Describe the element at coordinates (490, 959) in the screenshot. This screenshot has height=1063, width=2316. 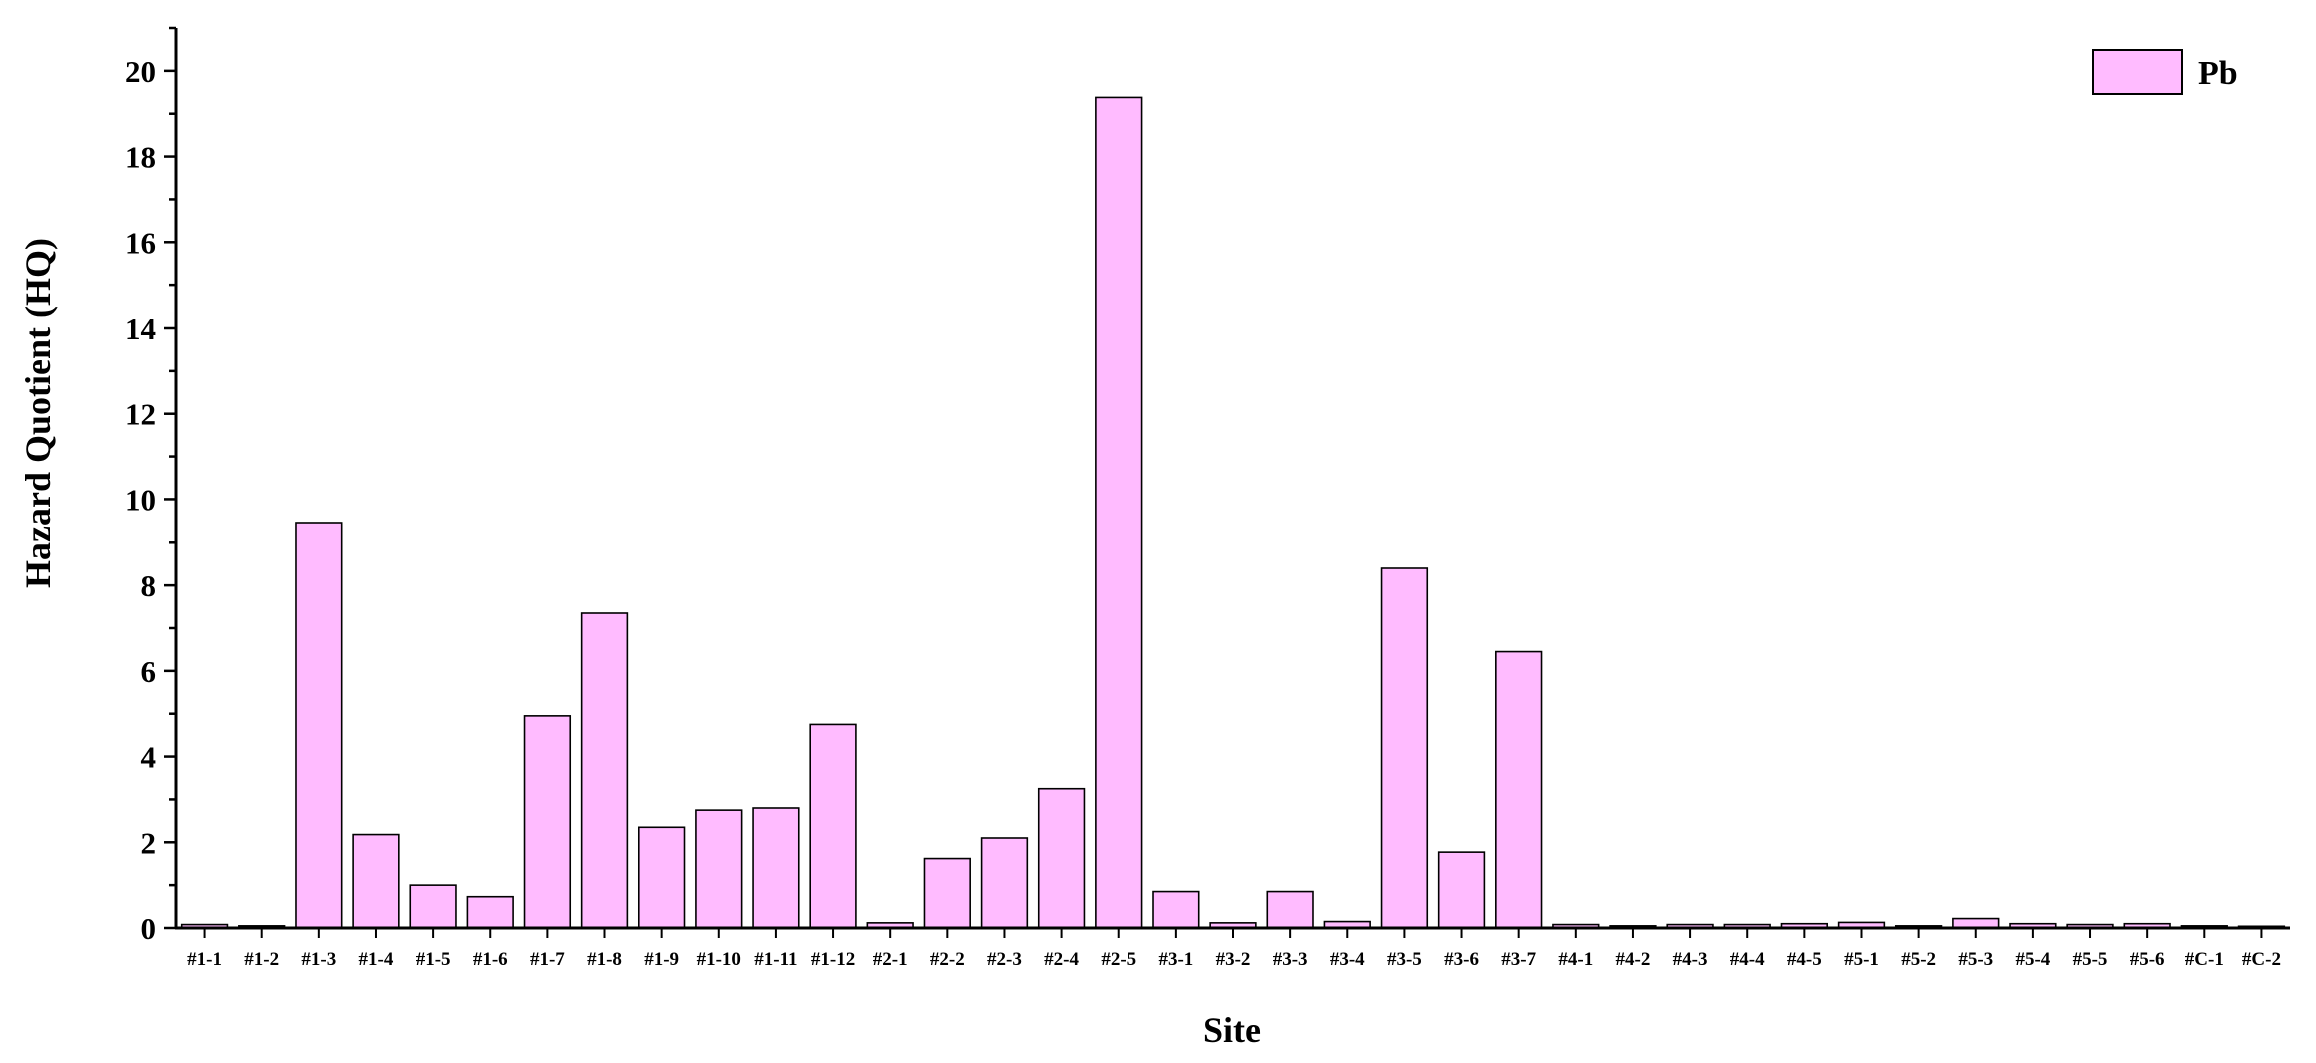
I see `x-tick-label: #1-6` at that location.